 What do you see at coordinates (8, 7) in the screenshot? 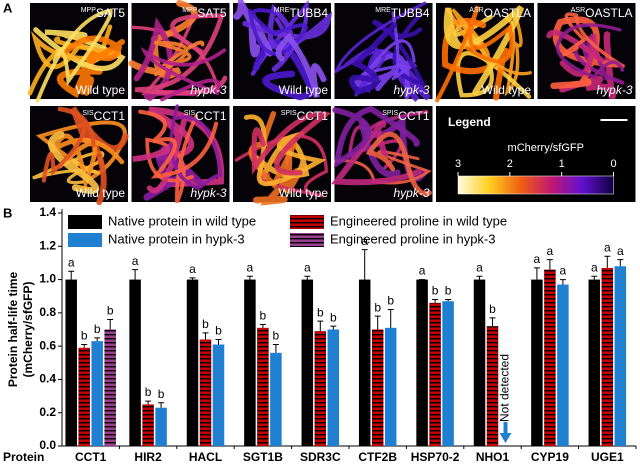
I see `panel-label: A` at bounding box center [8, 7].